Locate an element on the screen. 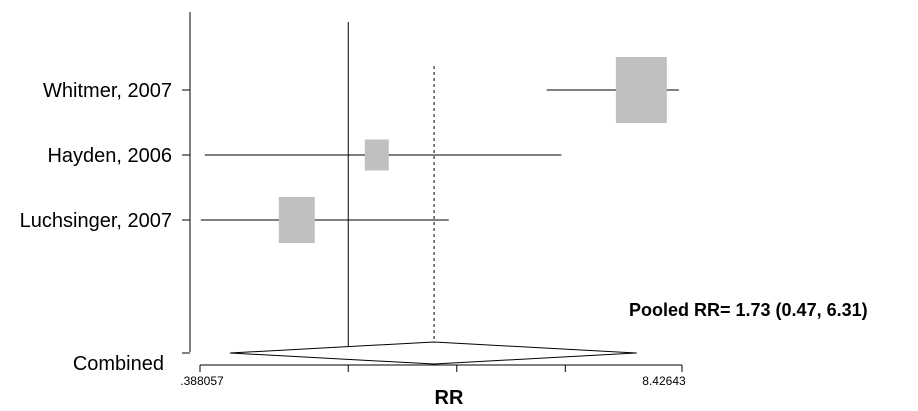 This screenshot has width=918, height=411. combined-diamond is located at coordinates (433, 353).